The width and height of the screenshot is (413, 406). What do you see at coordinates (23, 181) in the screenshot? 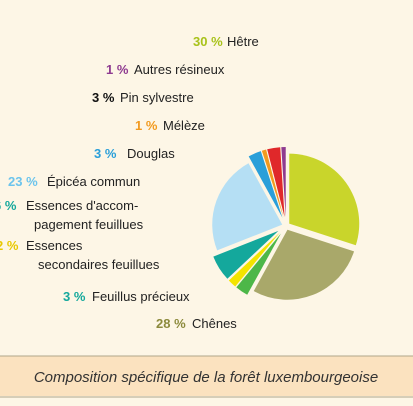
I see `value-label: 23 %` at bounding box center [23, 181].